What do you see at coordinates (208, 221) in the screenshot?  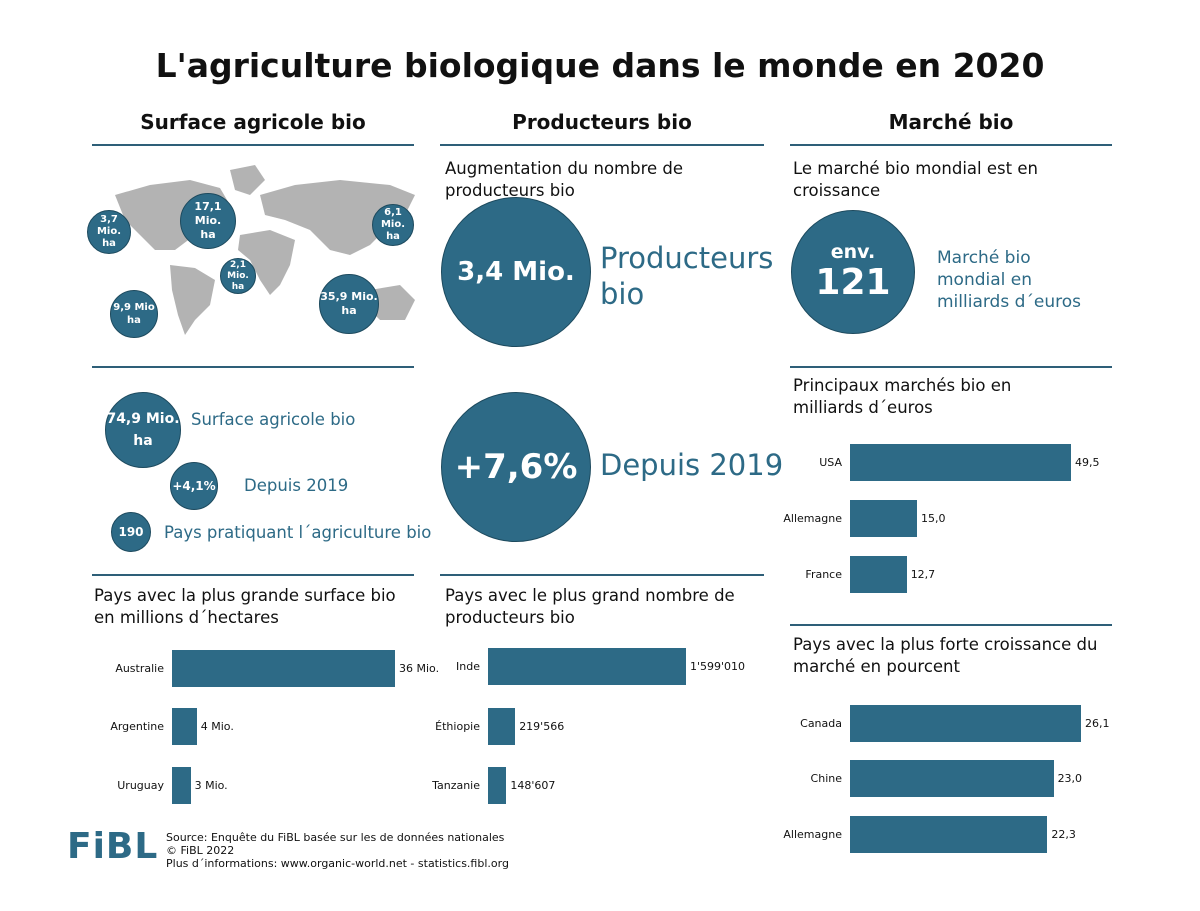 I see `map-bubble: 17,1 Mio. ha` at bounding box center [208, 221].